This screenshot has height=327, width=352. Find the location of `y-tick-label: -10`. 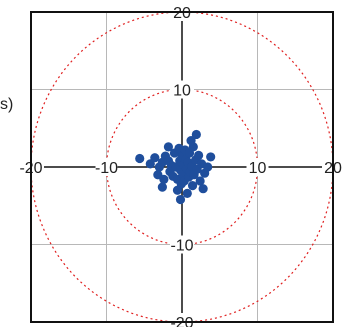

y-tick-label: -10 is located at coordinates (181, 246).